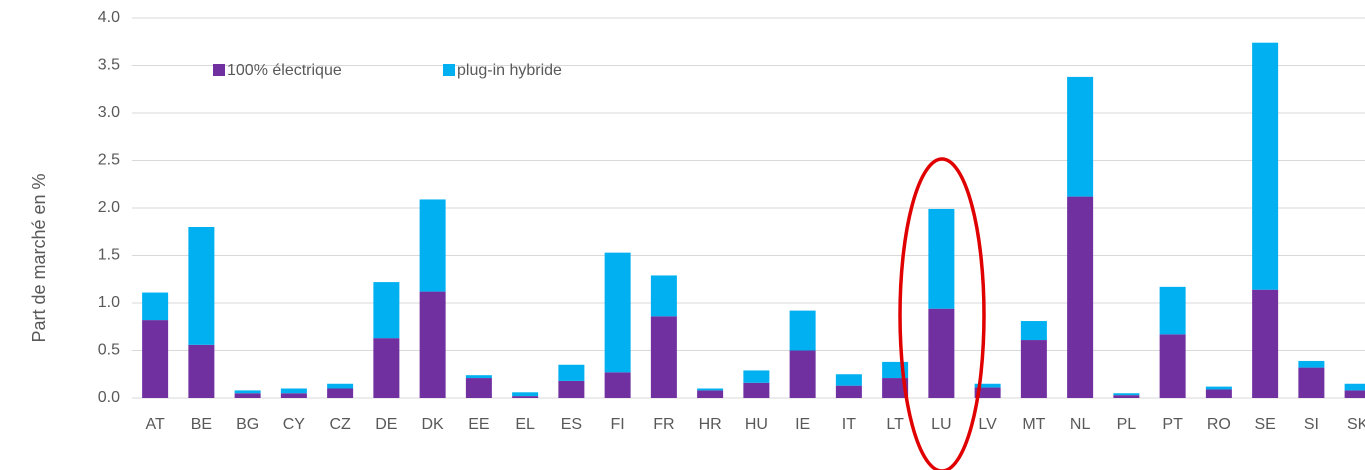  What do you see at coordinates (386, 424) in the screenshot?
I see `x-tick-label: DE` at bounding box center [386, 424].